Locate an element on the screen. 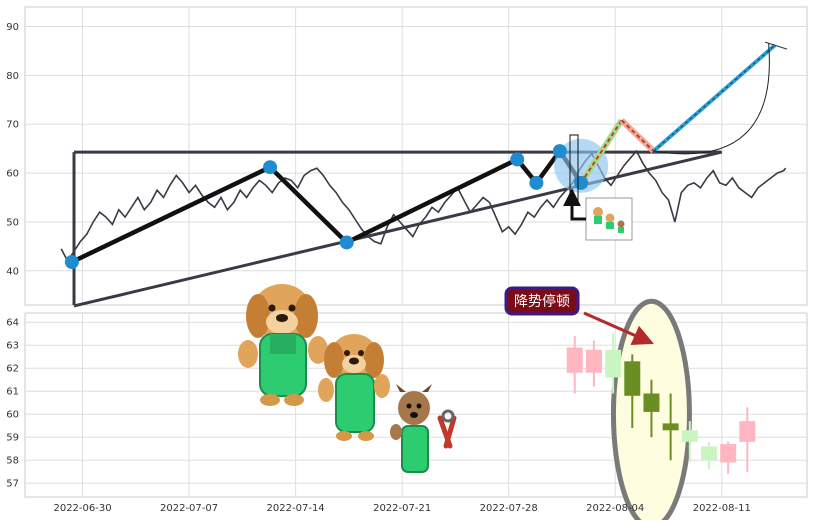  lower-y-tick-label: 60 is located at coordinates (12, 415).